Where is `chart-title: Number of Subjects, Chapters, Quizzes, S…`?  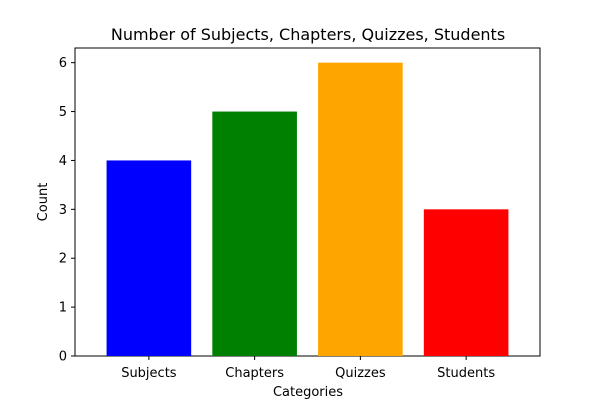 chart-title: Number of Subjects, Chapters, Quizzes, S… is located at coordinates (308, 34).